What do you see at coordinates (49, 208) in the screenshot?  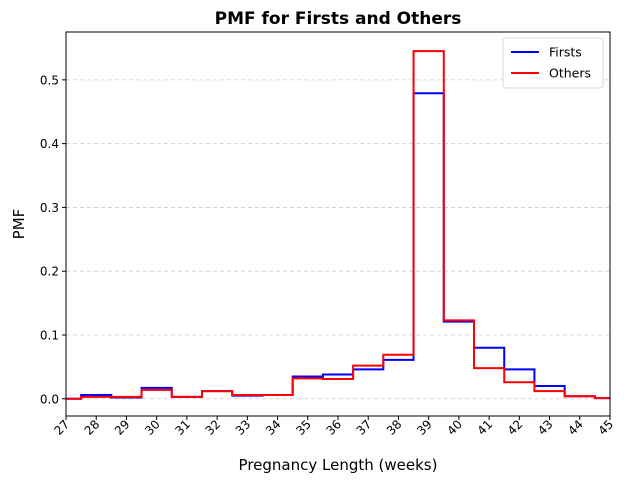 I see `y-tick-label: 0.3` at bounding box center [49, 208].